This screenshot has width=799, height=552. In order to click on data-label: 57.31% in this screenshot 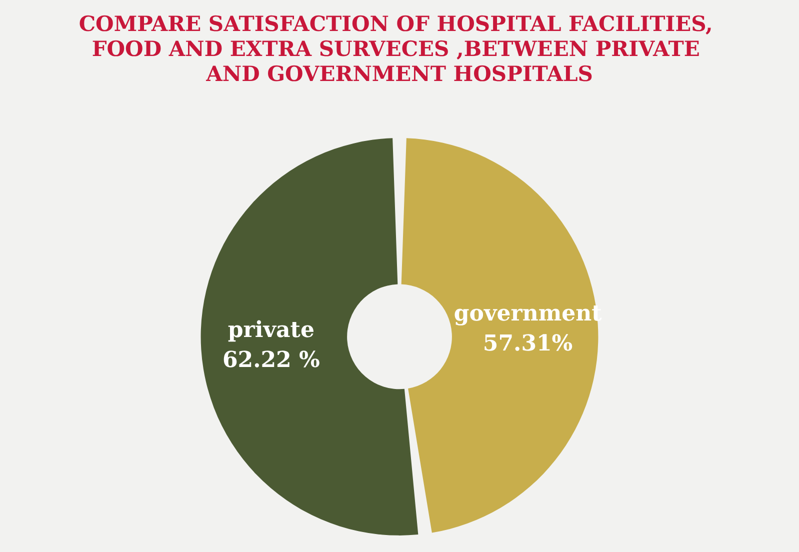, I will do `click(527, 343)`.